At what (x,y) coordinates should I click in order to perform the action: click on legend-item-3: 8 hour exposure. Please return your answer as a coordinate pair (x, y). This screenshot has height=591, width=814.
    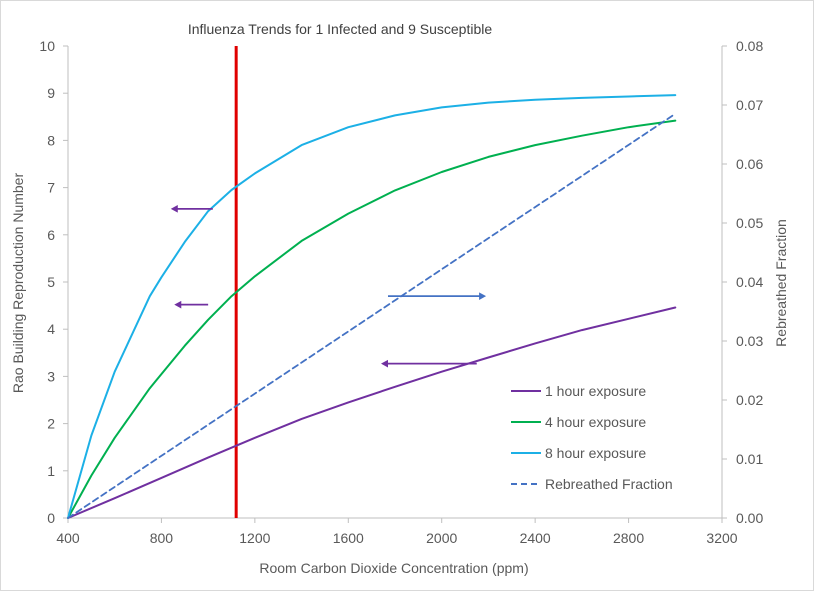
    Looking at the image, I should click on (578, 453).